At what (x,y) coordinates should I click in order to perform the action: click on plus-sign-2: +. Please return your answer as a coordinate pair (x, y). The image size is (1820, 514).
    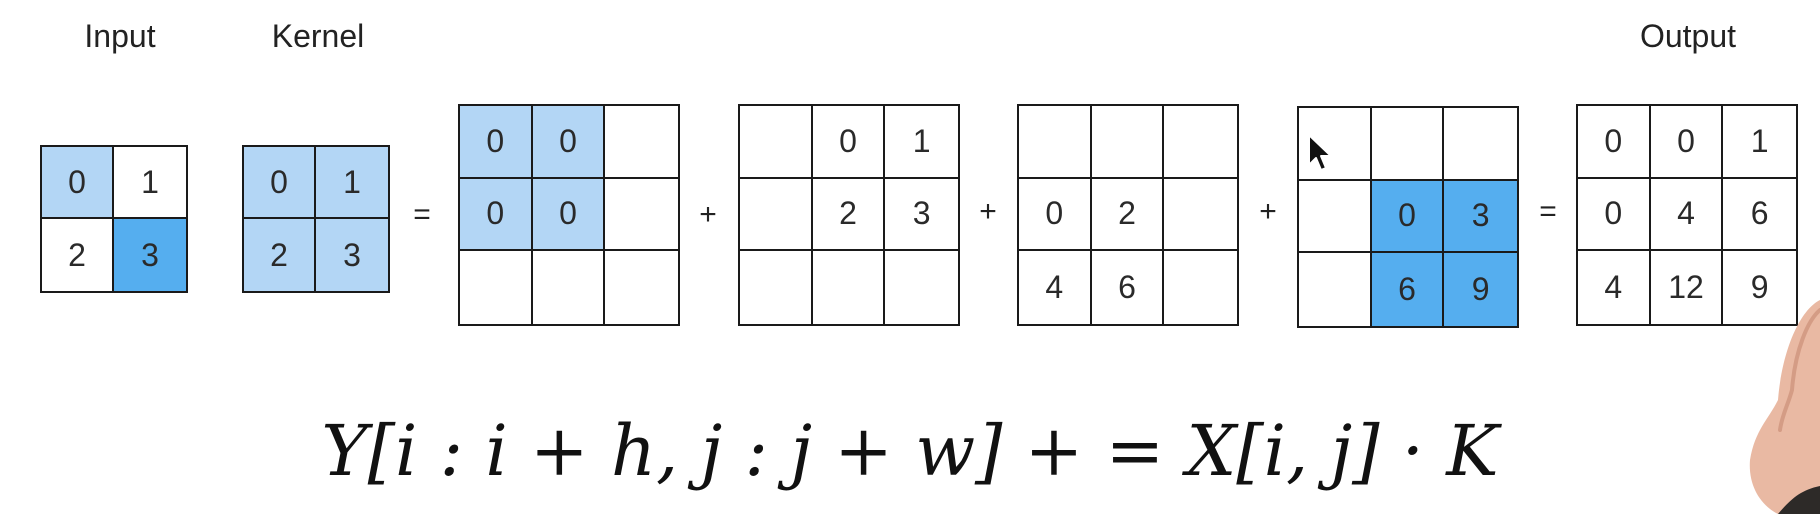
    Looking at the image, I should click on (988, 211).